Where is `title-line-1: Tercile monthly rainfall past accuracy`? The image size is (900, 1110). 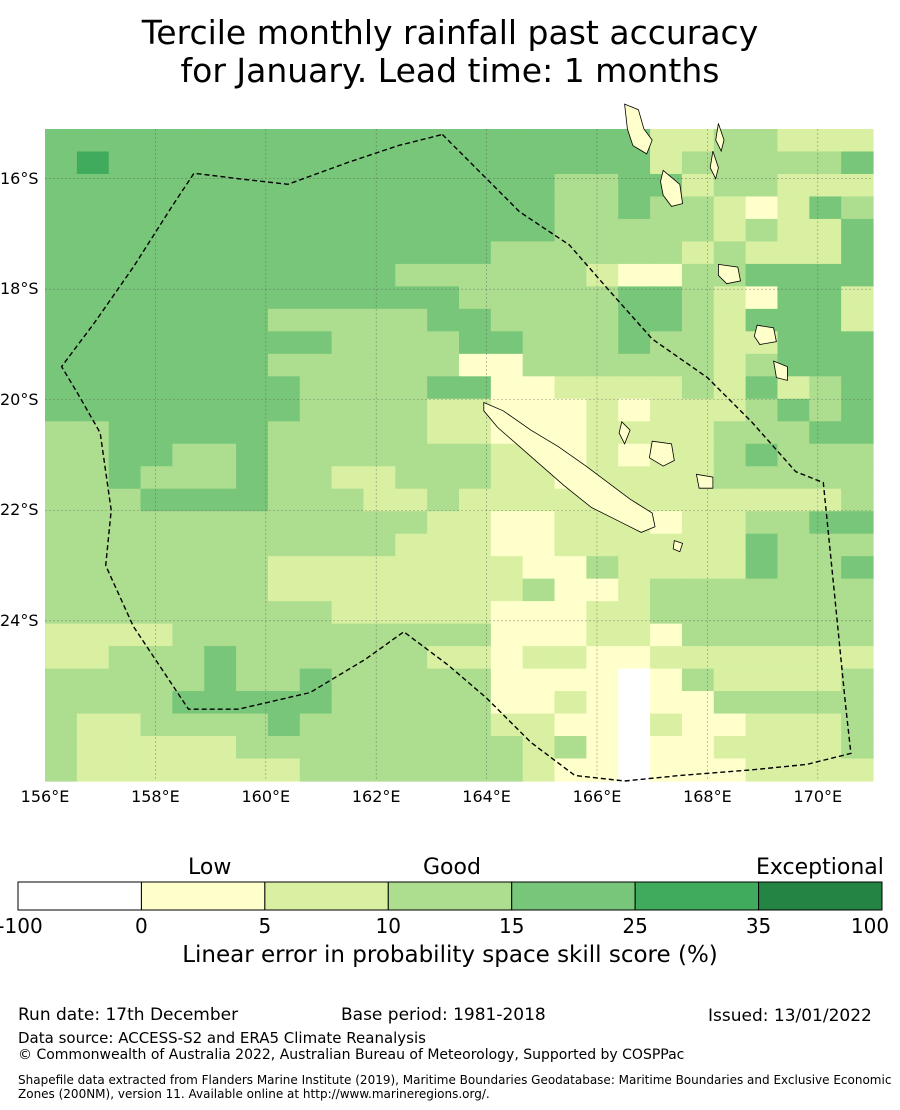
title-line-1: Tercile monthly rainfall past accuracy is located at coordinates (450, 32).